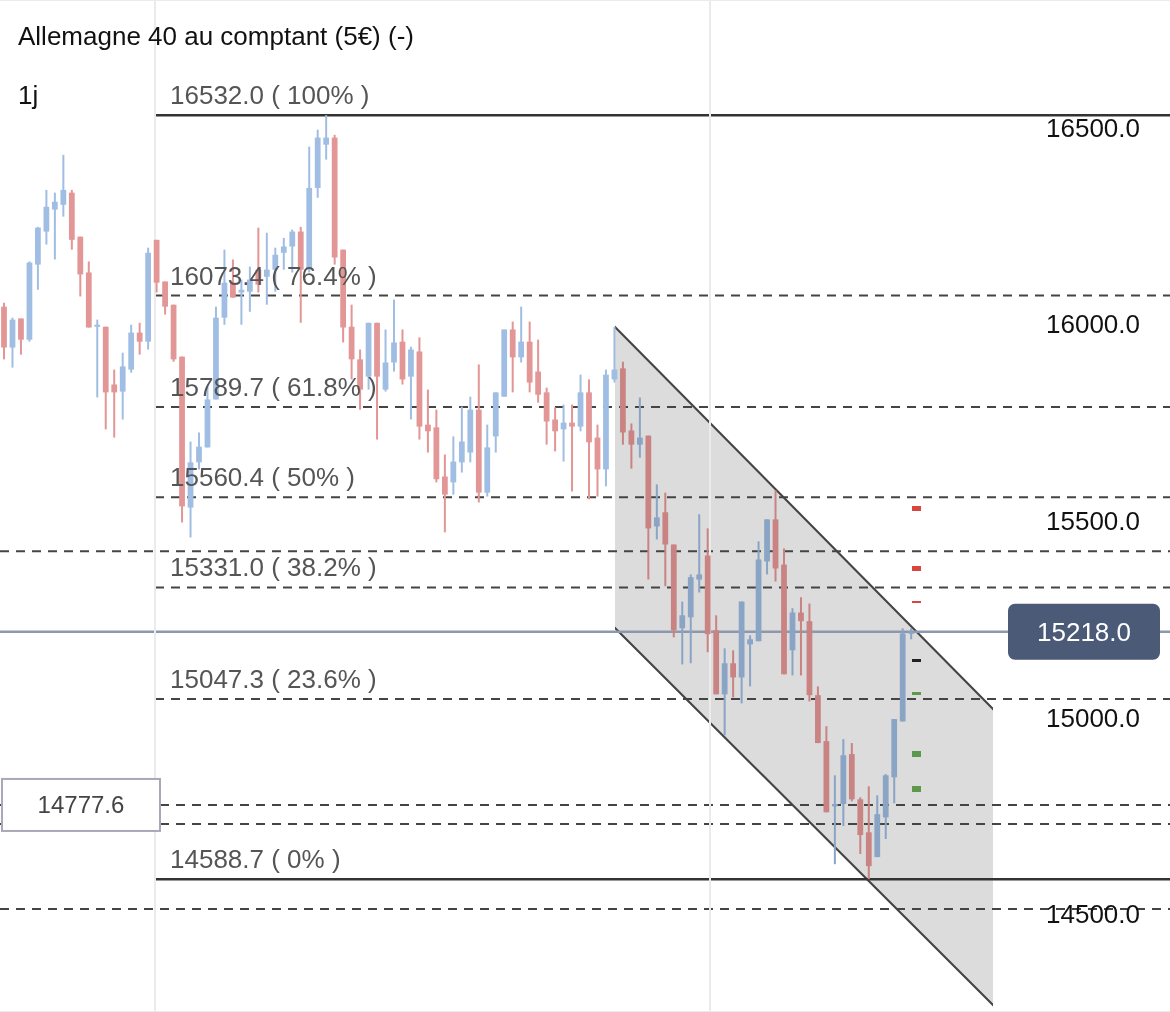 The image size is (1170, 1012). Describe the element at coordinates (255, 859) in the screenshot. I see `ref-line-label: 14588.7 ( 0% )` at that location.